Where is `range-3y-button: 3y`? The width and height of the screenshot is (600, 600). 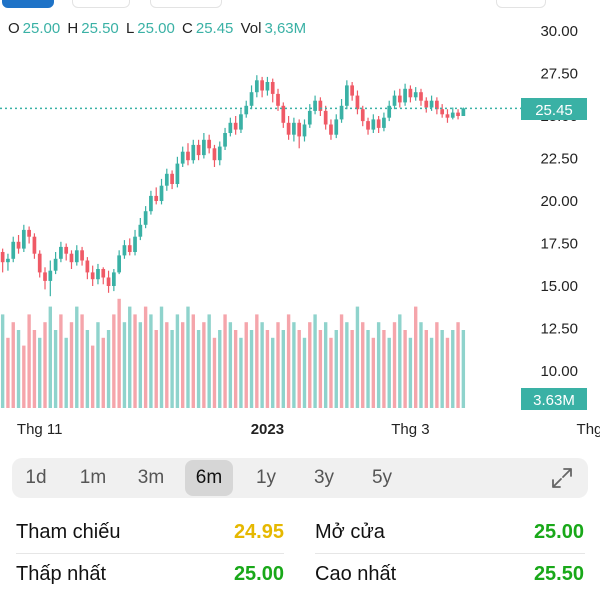 range-3y-button: 3y is located at coordinates (324, 477).